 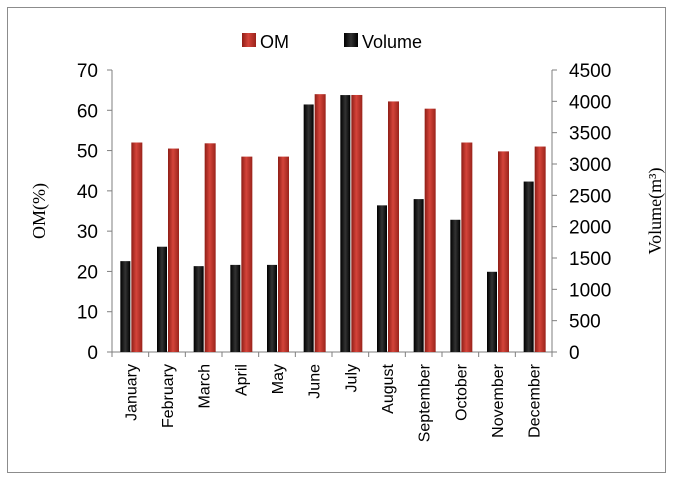 I want to click on bar-volume-march, so click(x=198, y=309).